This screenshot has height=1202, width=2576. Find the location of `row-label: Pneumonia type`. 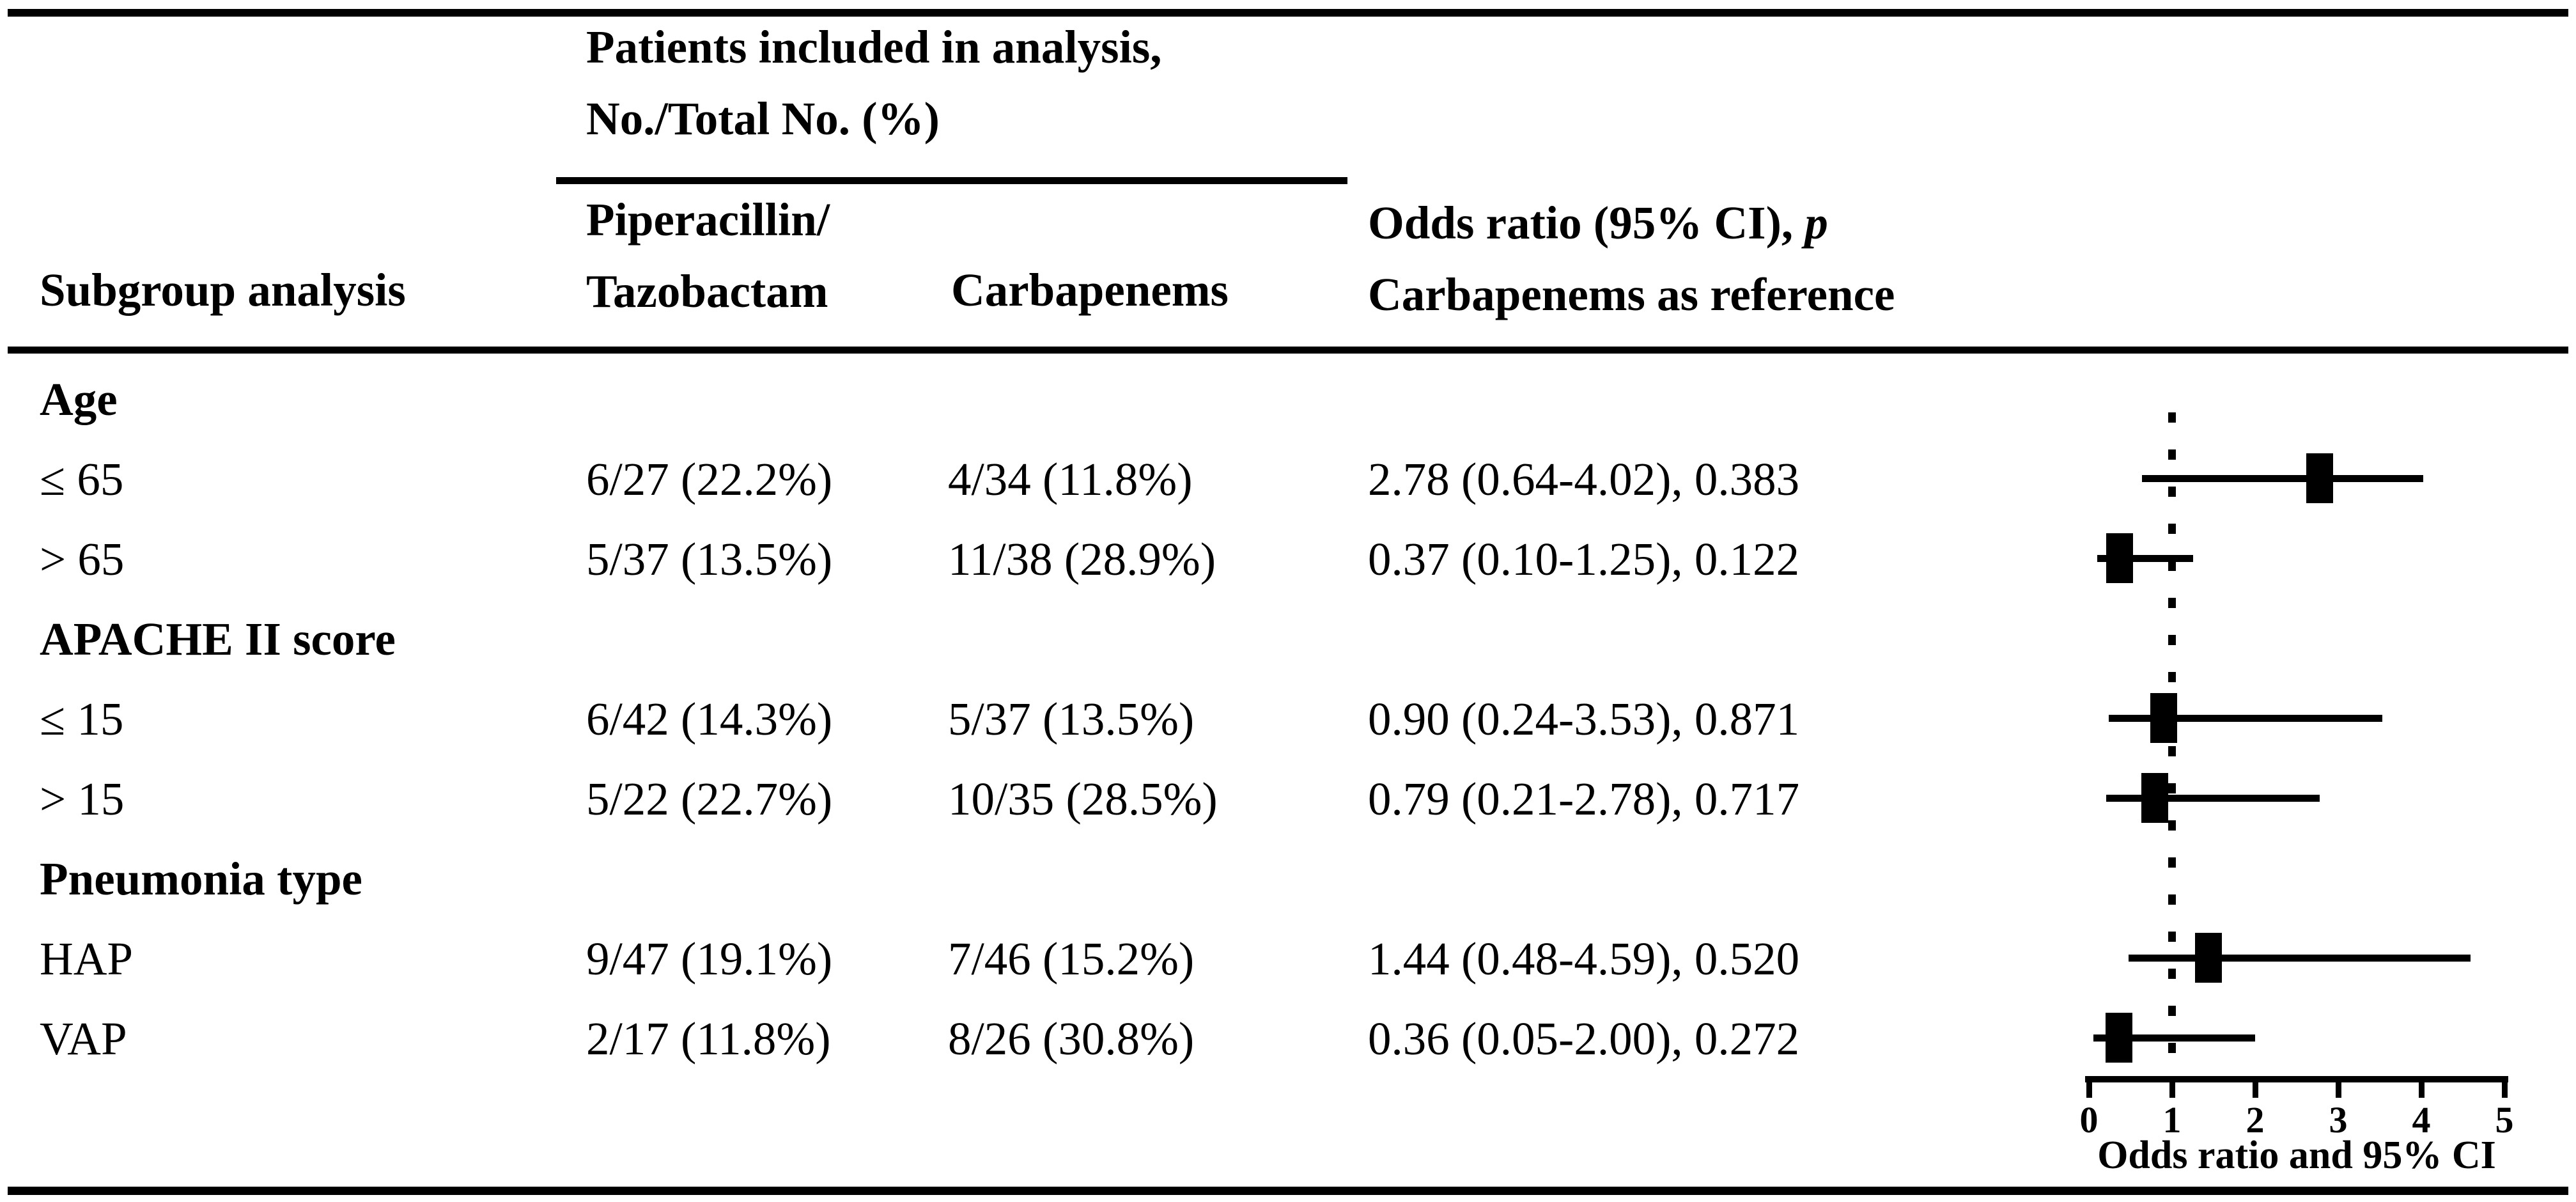

row-label: Pneumonia type is located at coordinates (201, 879).